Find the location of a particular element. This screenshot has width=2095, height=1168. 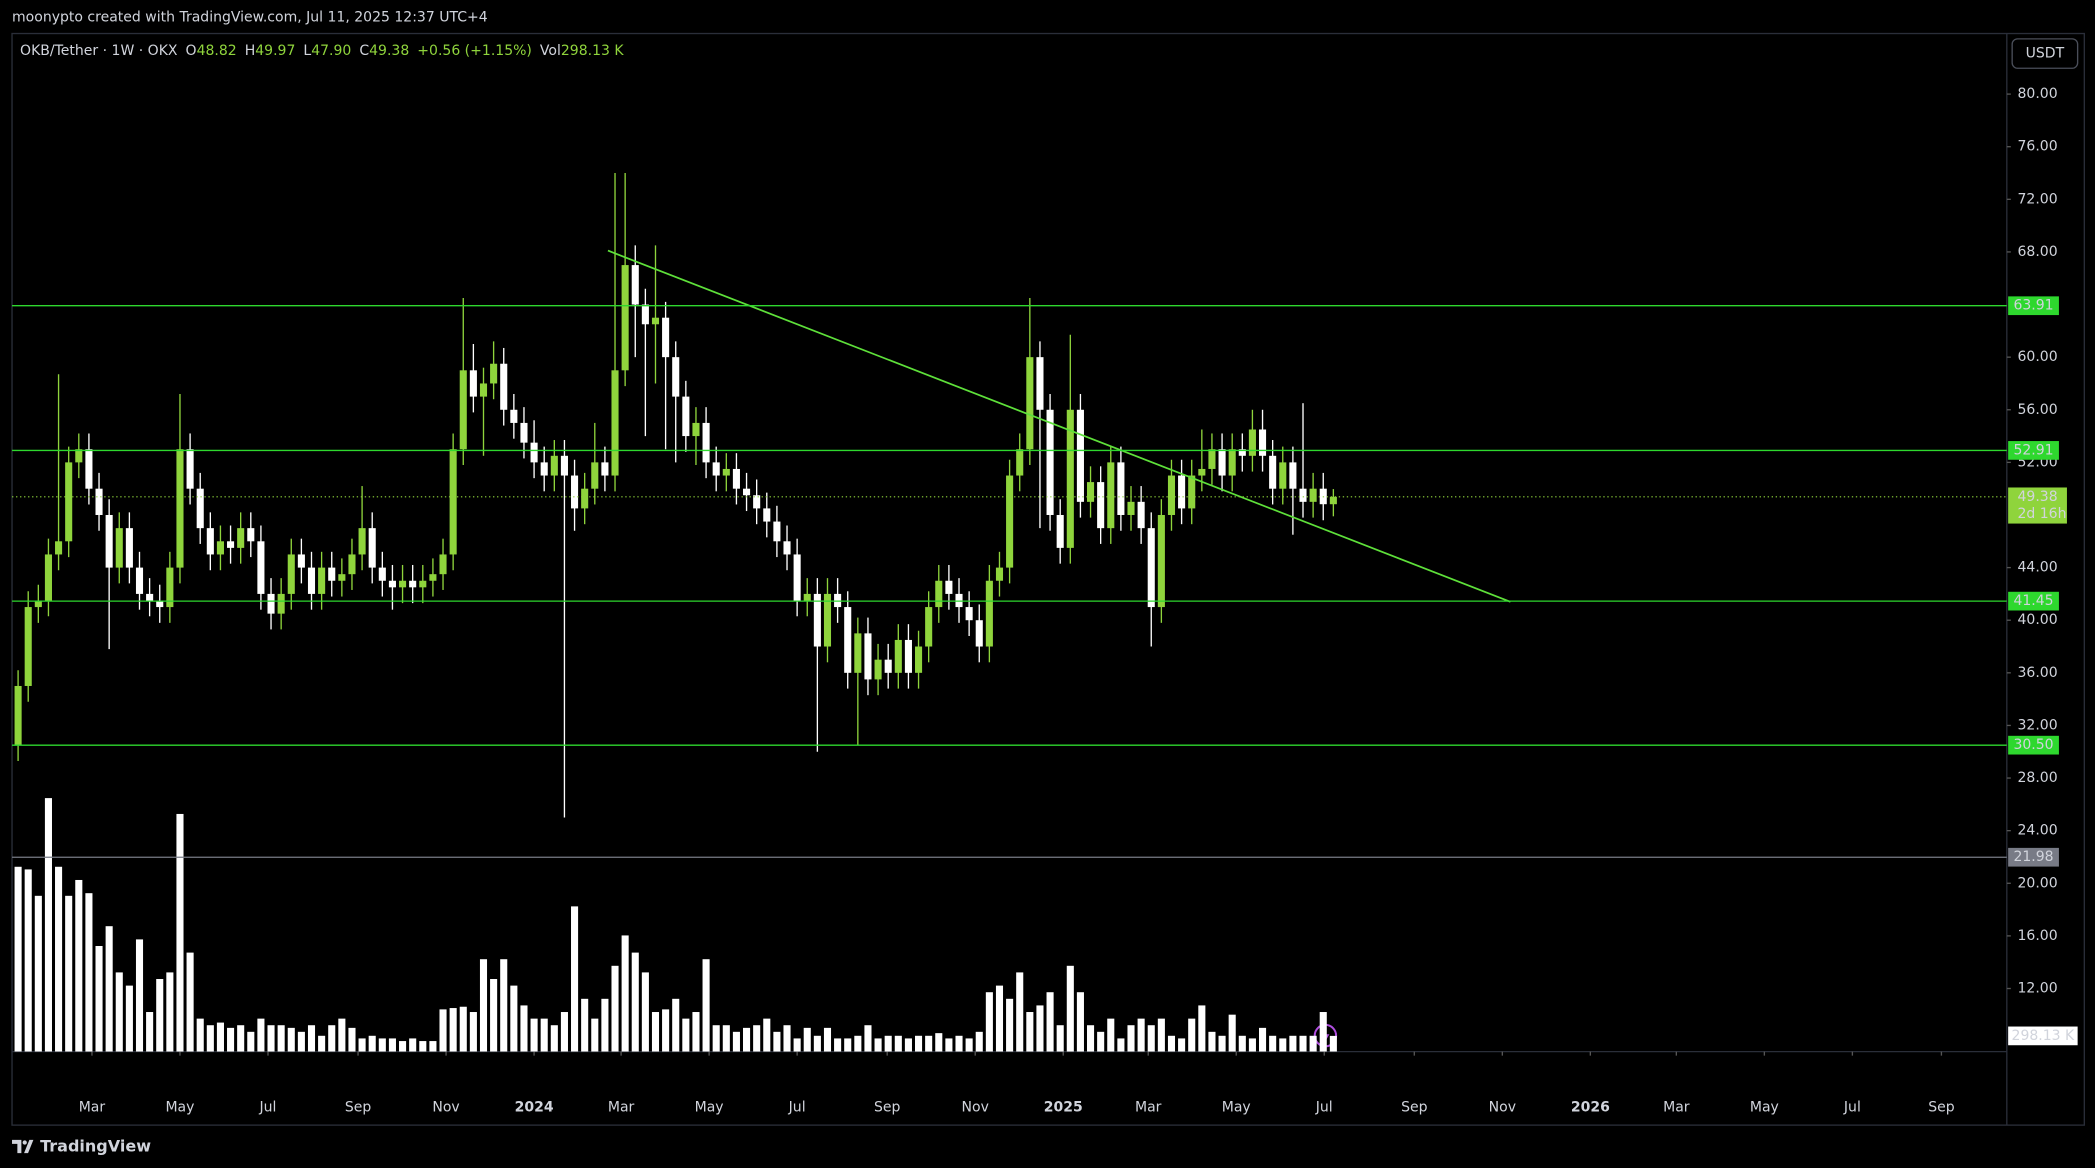

brand-name: TradingView is located at coordinates (95, 1146).